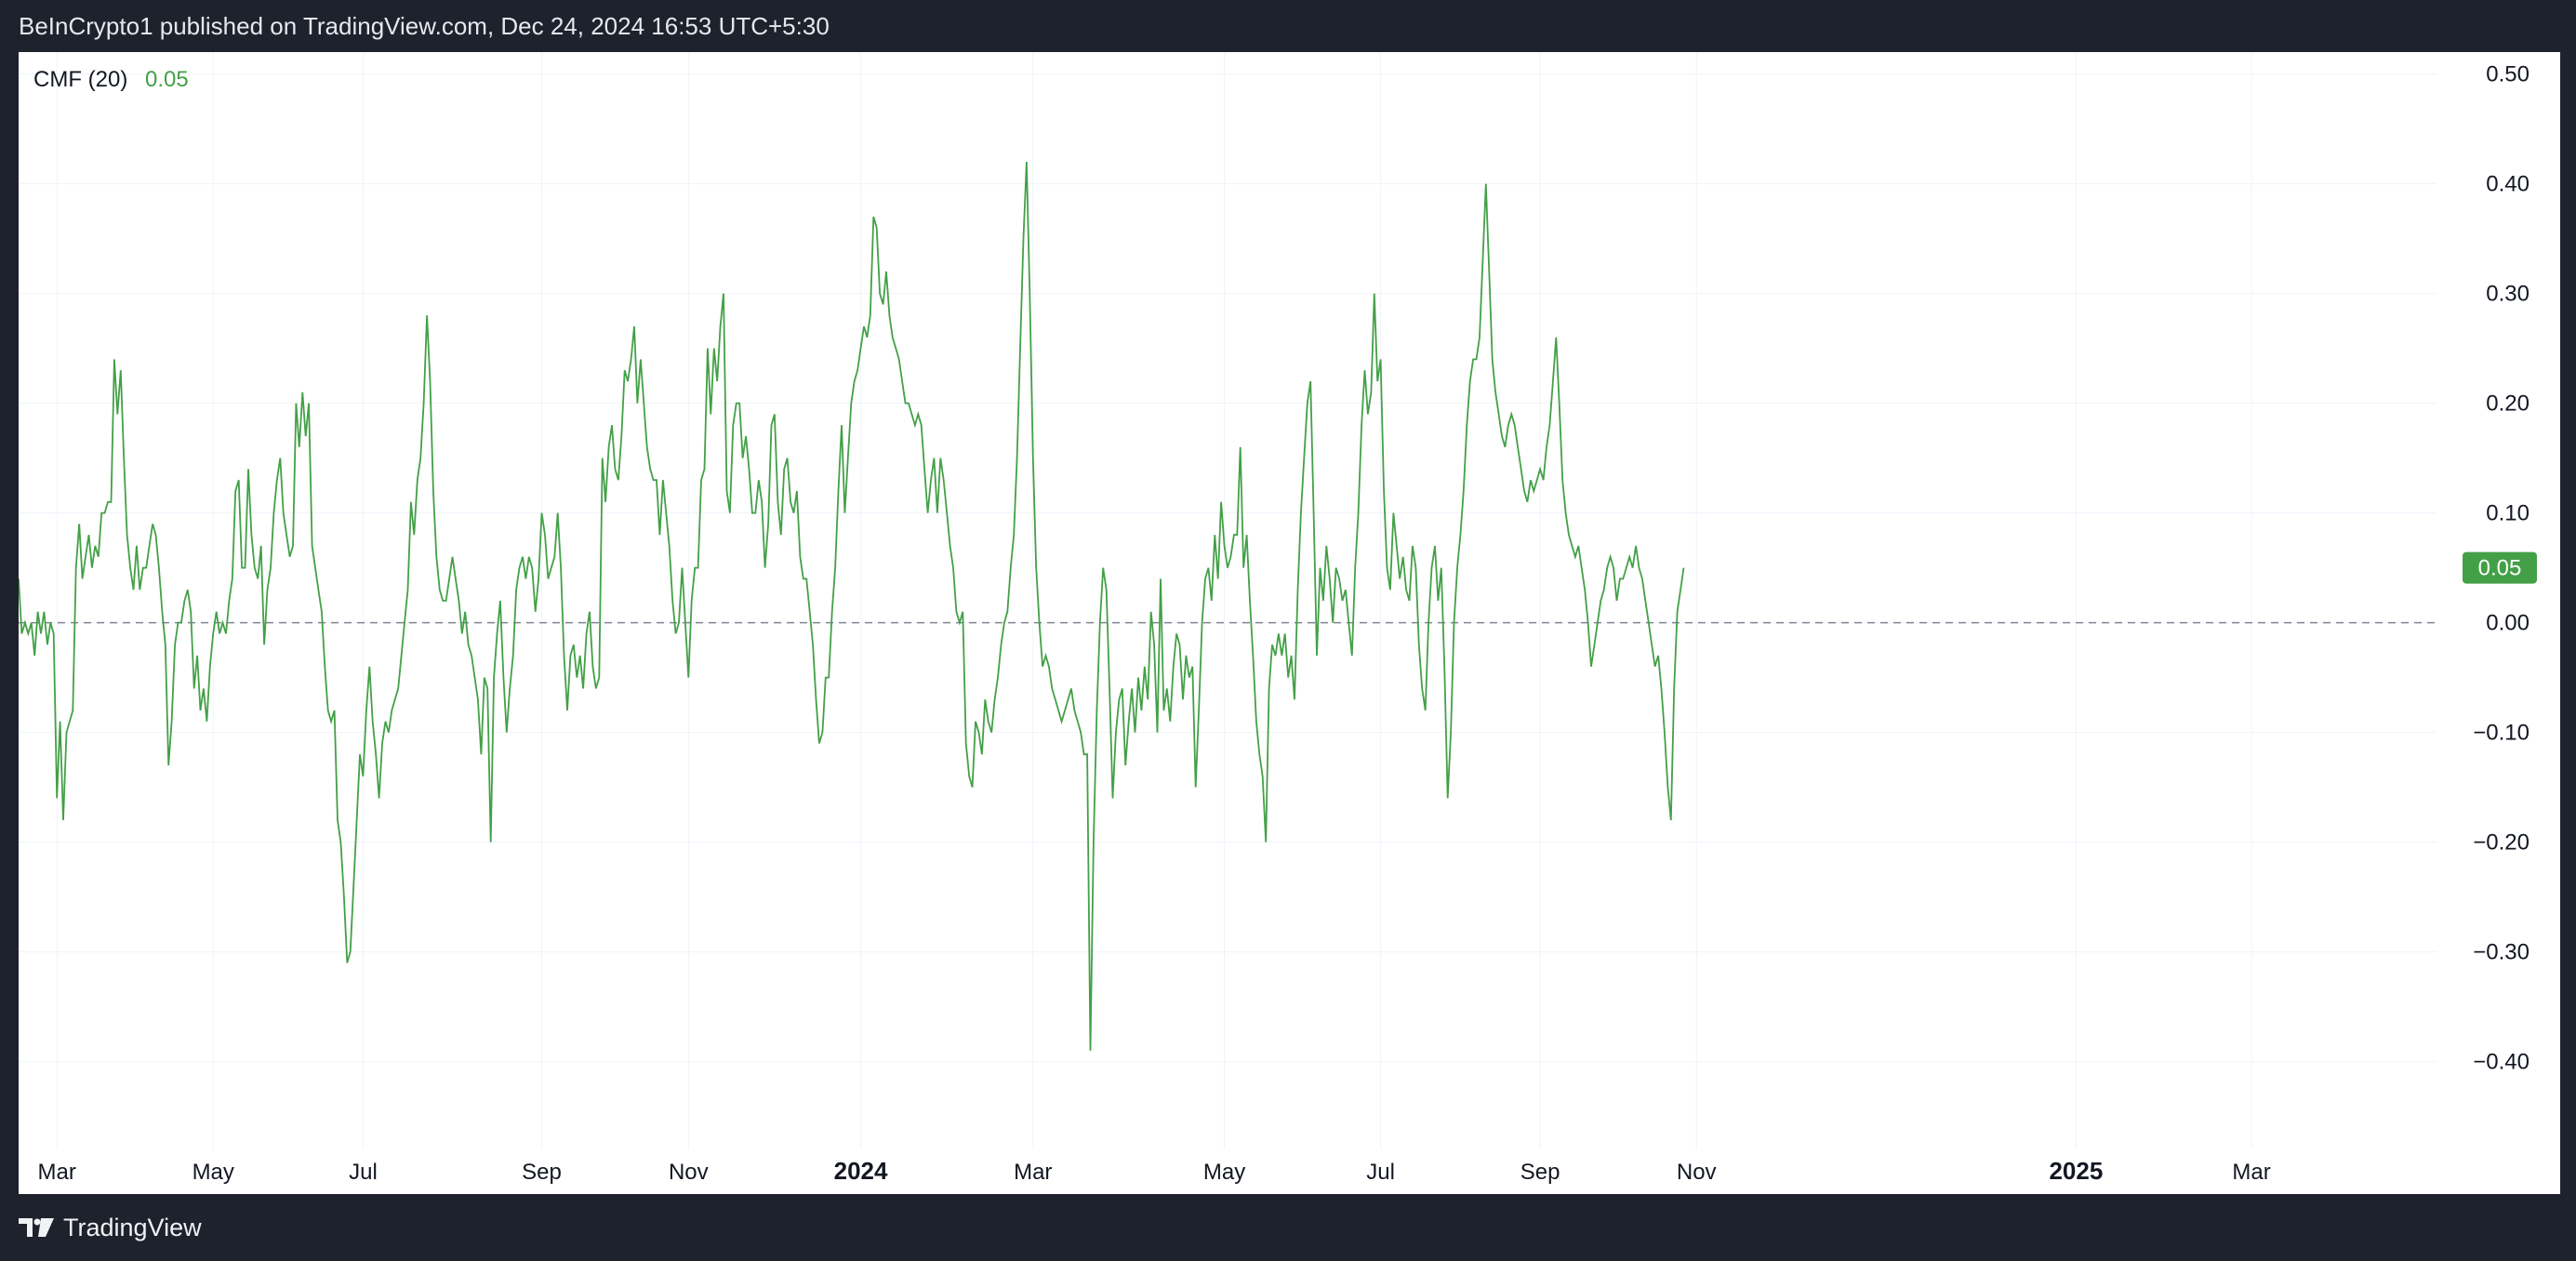 The image size is (2576, 1261). I want to click on y-tick-label: 0.30, so click(2508, 294).